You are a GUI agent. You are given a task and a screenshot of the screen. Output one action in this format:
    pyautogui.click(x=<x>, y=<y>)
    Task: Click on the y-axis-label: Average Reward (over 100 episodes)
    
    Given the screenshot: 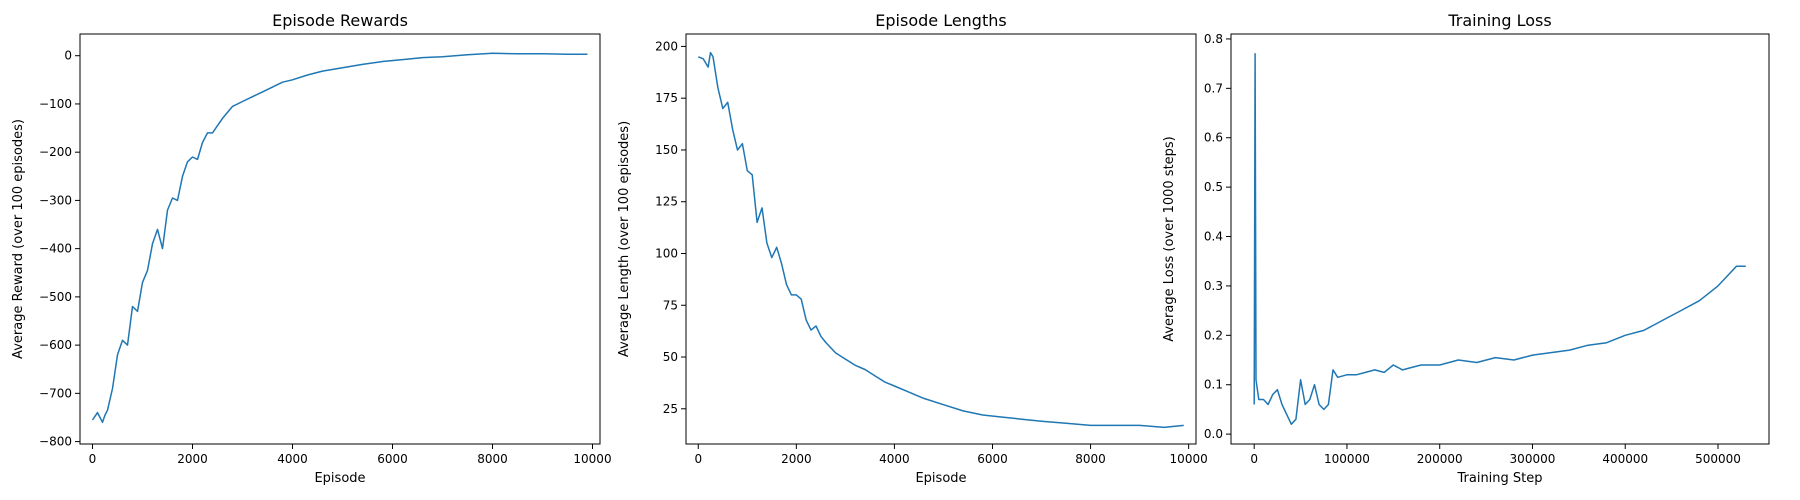 What is the action you would take?
    pyautogui.click(x=18, y=239)
    